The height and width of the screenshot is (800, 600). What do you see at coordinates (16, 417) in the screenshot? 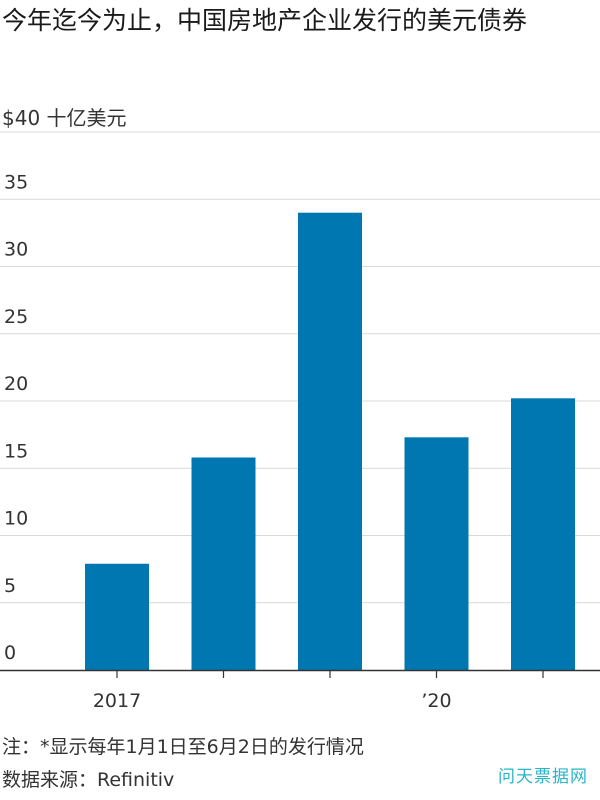
I see `y-tick-labels: 0 5 10 15 20 25 30 35` at bounding box center [16, 417].